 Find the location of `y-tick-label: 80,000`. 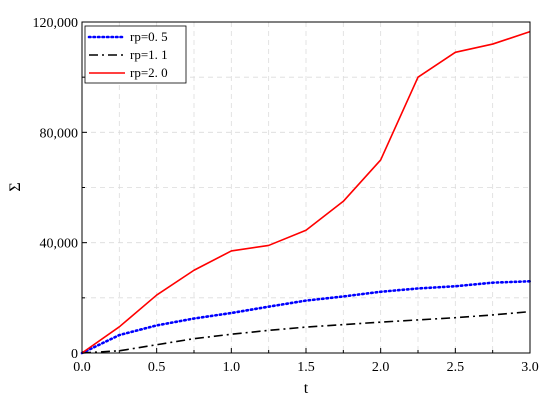

y-tick-label: 80,000 is located at coordinates (59, 133).